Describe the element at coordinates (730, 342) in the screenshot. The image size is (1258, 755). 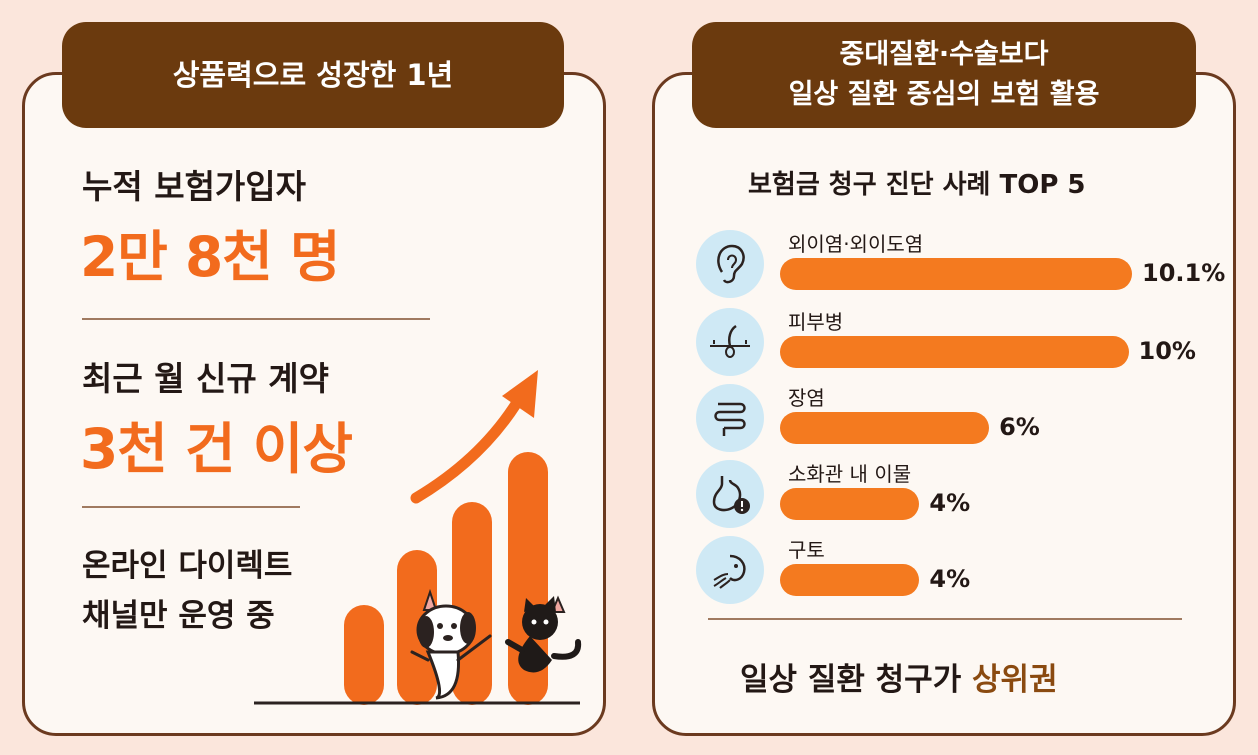
I see `skin-hair-icon` at that location.